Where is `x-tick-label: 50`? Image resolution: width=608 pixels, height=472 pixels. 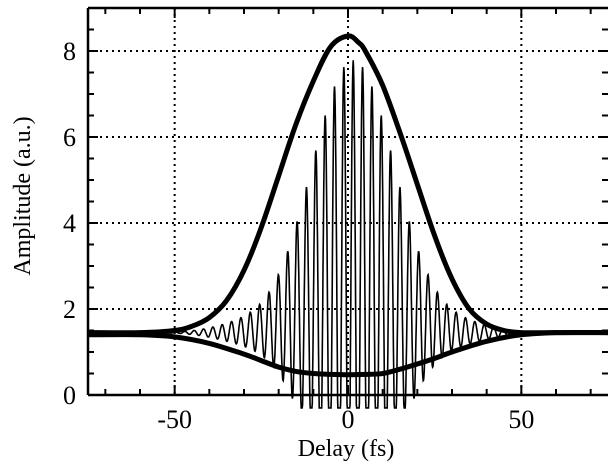 x-tick-label: 50 is located at coordinates (521, 419).